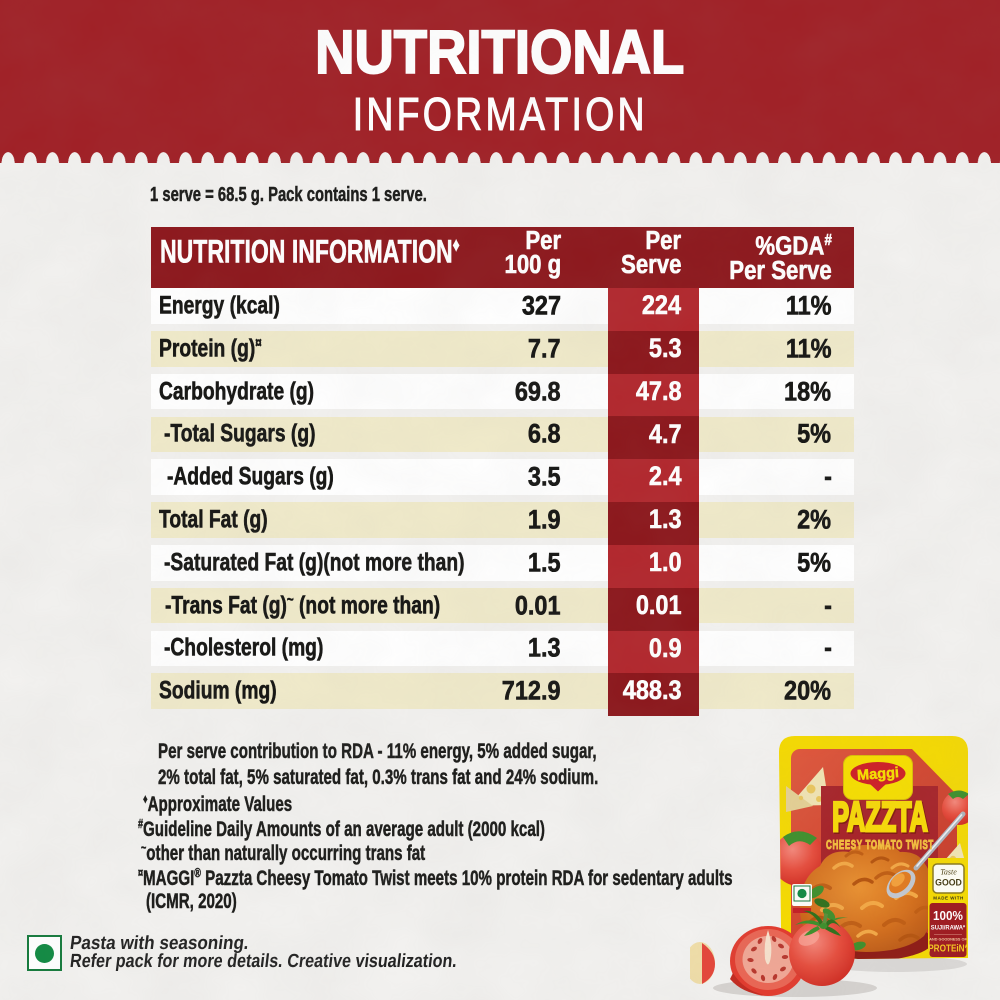  Describe the element at coordinates (948, 872) in the screenshot. I see `svg-text: Taste` at that location.